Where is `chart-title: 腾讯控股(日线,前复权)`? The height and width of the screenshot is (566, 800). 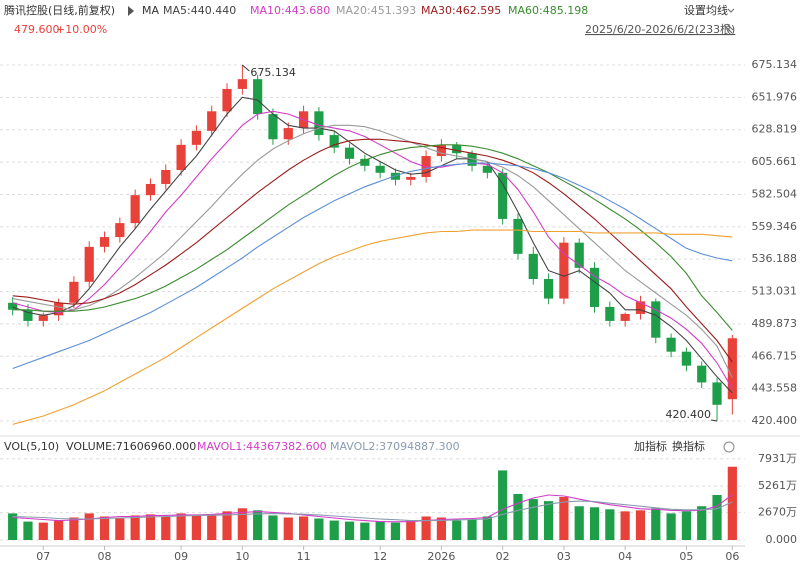
chart-title: 腾讯控股(日线,前复权) is located at coordinates (59, 10).